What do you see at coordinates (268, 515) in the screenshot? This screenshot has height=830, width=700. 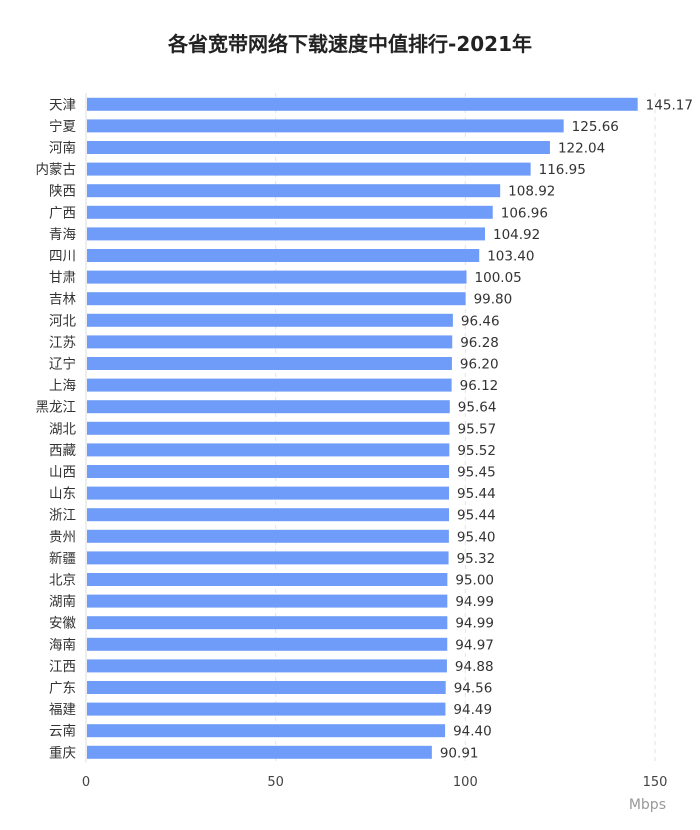 I see `bar-浙江` at bounding box center [268, 515].